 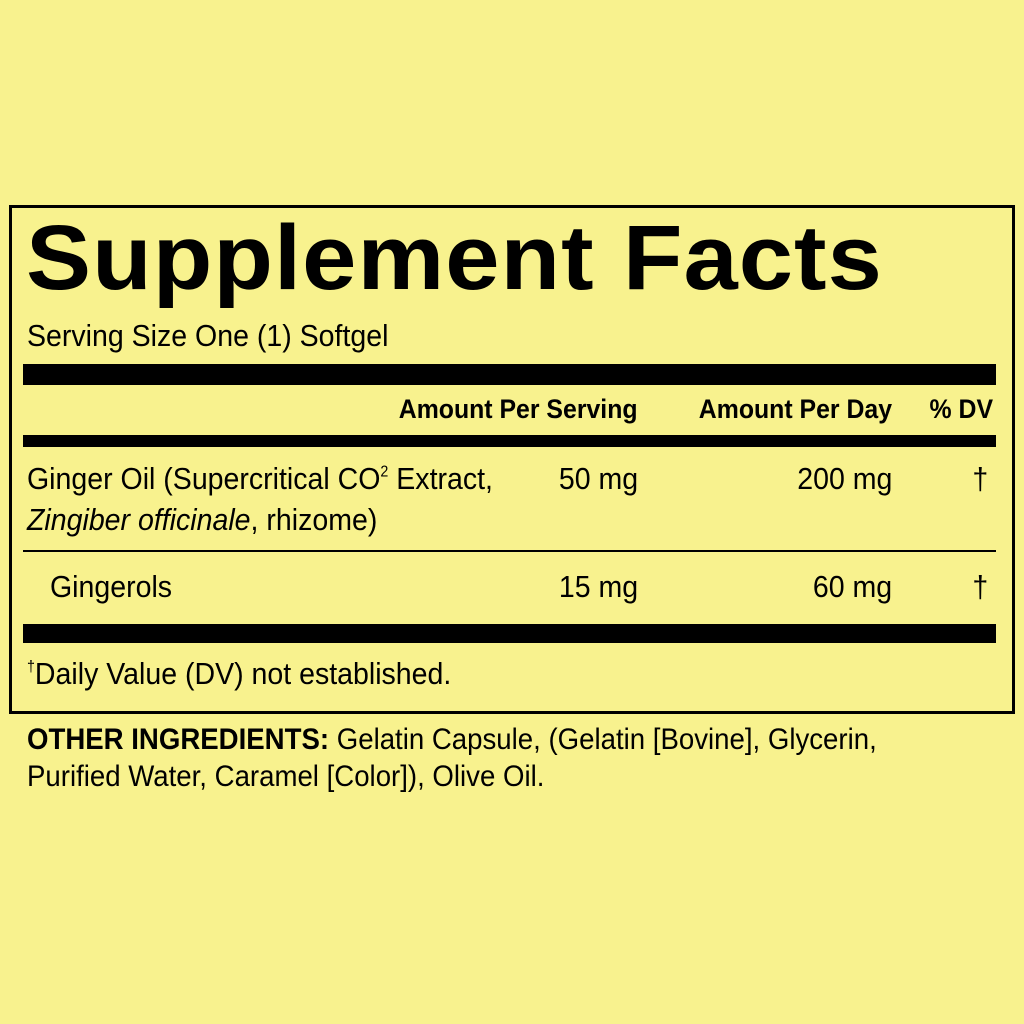 What do you see at coordinates (440, 478) in the screenshot?
I see `ingredient-name-part: Extract,` at bounding box center [440, 478].